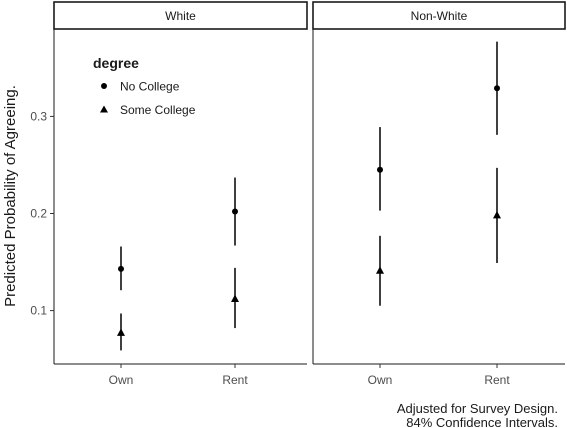 This screenshot has width=567, height=428. Describe the element at coordinates (38, 213) in the screenshot. I see `y-tick-label: 0.2` at that location.